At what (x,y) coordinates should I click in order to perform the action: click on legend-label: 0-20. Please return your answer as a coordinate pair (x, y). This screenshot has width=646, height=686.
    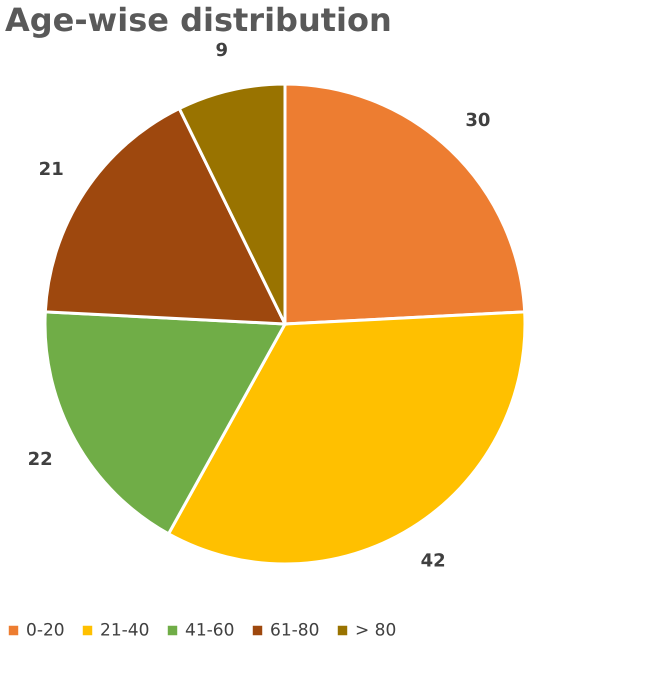
    Looking at the image, I should click on (45, 630).